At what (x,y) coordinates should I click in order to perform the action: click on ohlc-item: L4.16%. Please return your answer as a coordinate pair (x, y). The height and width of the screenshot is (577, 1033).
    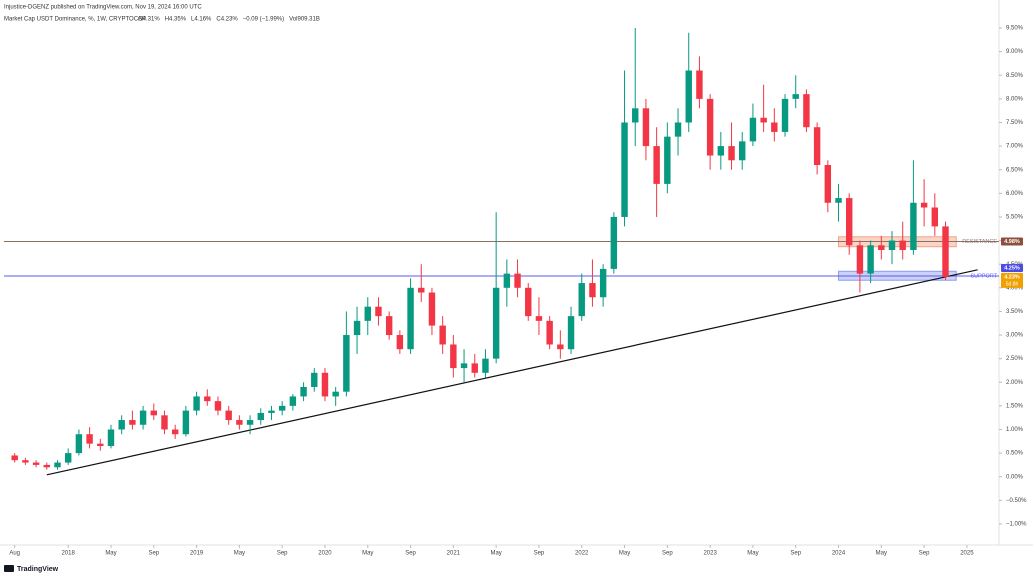
    Looking at the image, I should click on (201, 20).